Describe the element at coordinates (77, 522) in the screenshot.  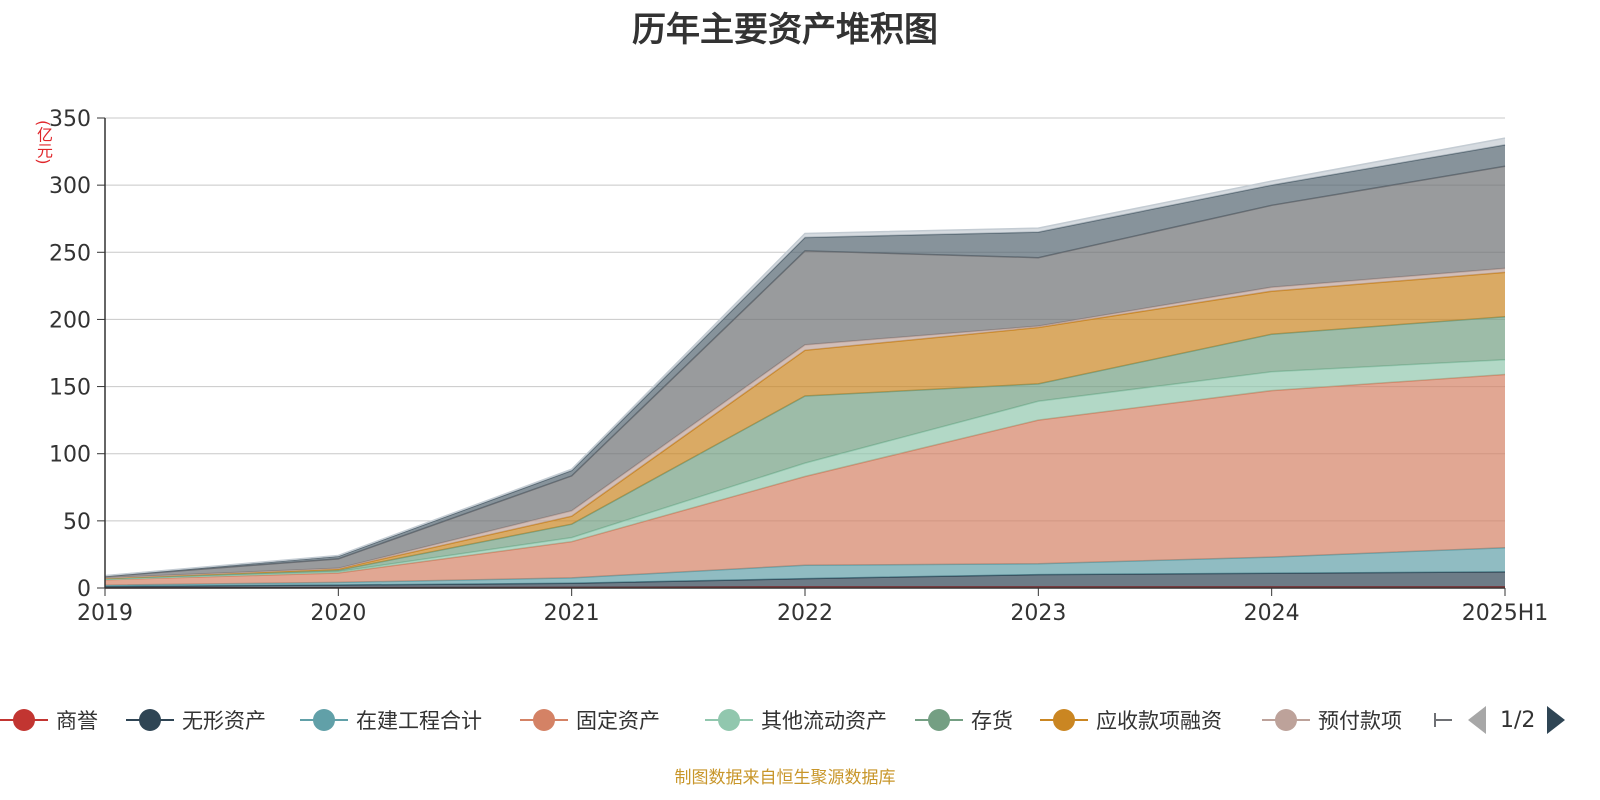
I see `y-tick-label: 50` at that location.